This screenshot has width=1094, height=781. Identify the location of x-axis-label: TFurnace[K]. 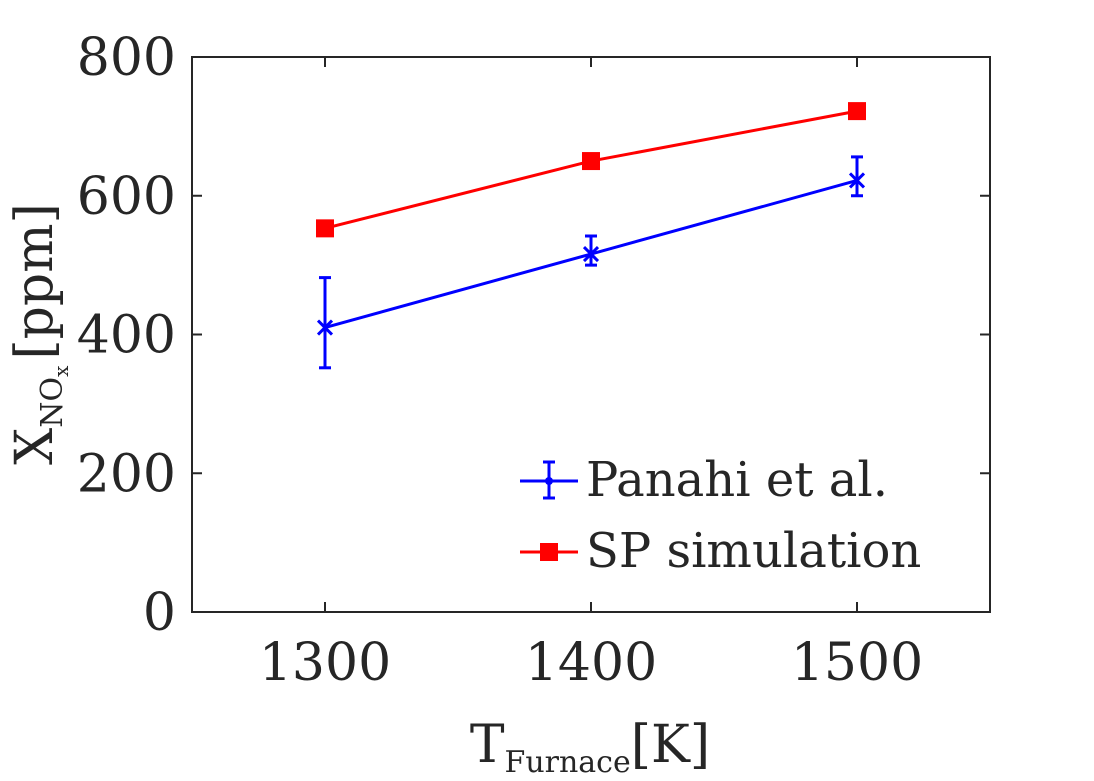
(590, 747).